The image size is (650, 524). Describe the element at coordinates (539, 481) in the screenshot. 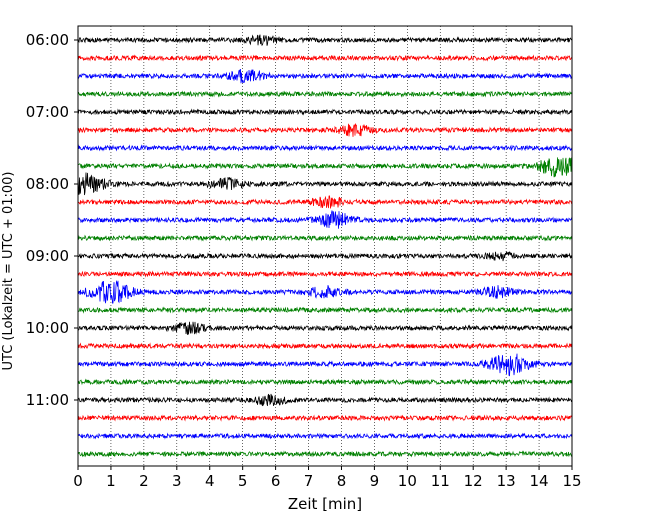

I see `x-tick-label: 14` at that location.